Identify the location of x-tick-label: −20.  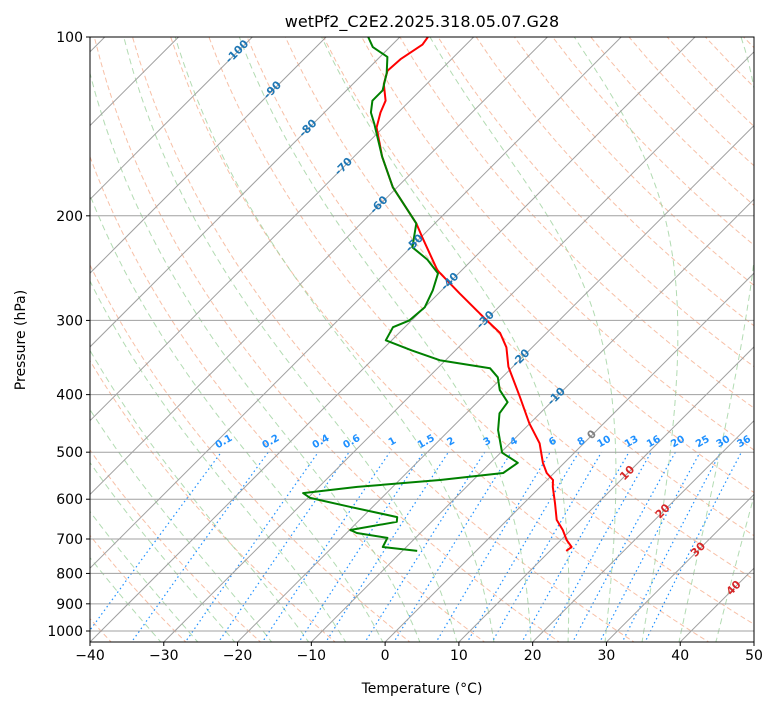
(238, 656).